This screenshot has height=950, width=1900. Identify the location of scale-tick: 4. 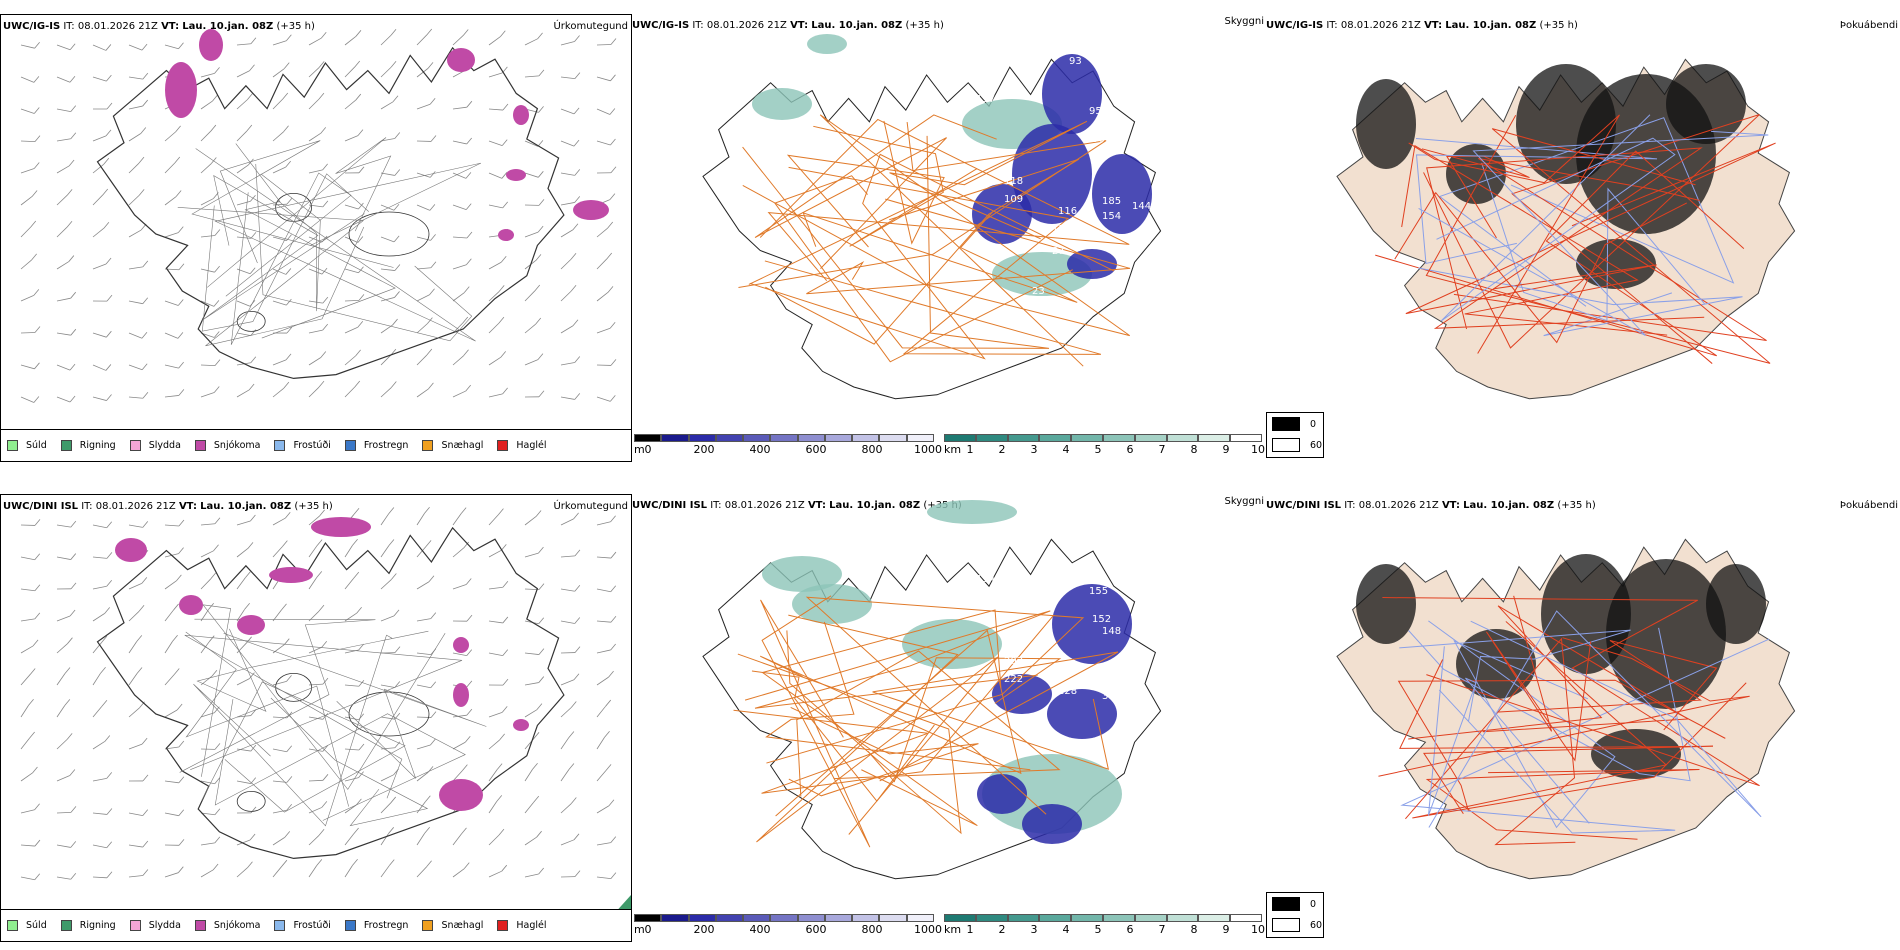
(1066, 449).